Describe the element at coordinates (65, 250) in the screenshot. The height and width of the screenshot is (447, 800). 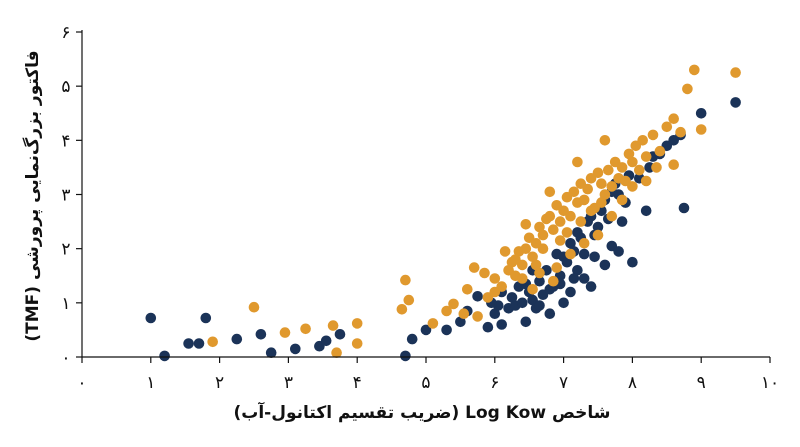
I see `y-tick-label: ۲` at that location.